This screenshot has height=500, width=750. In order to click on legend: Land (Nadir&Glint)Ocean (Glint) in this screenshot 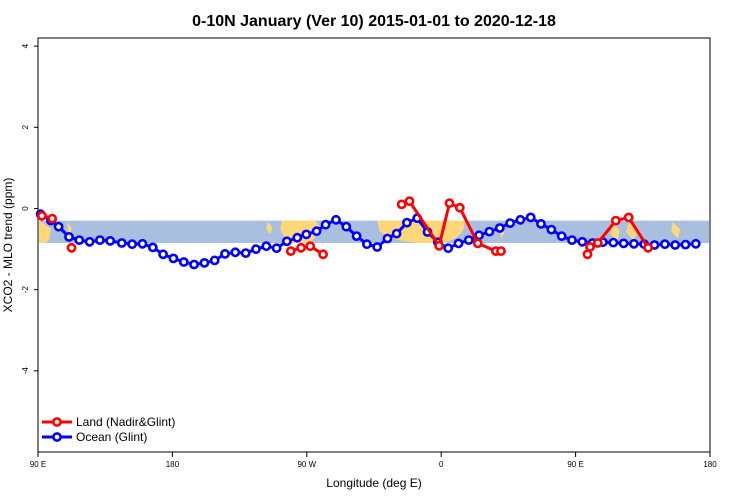, I will do `click(108, 429)`.